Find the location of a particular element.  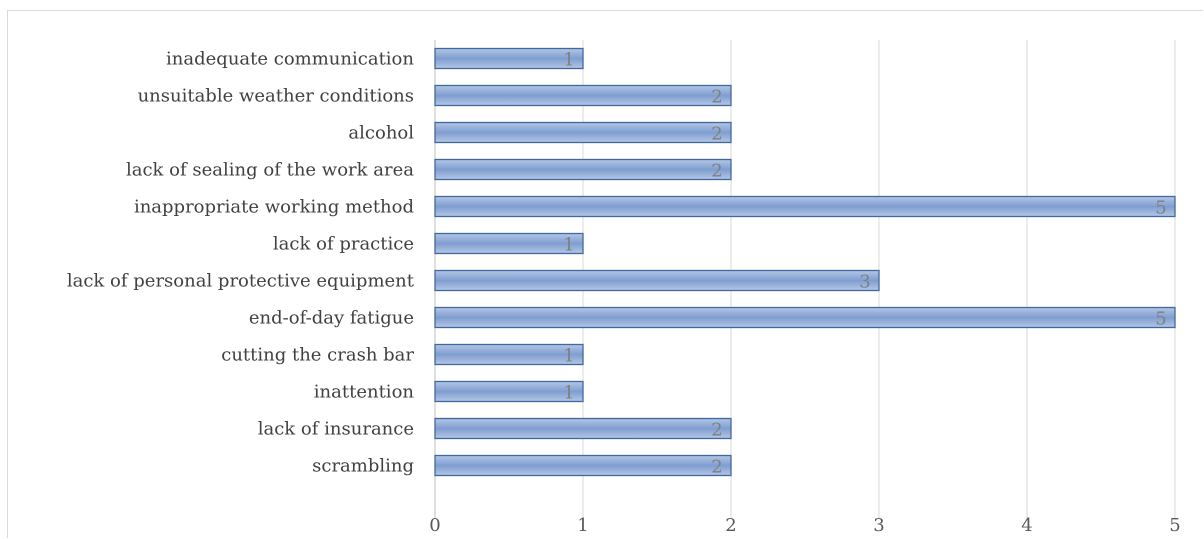

category-label: cutting the crash bar is located at coordinates (317, 355).